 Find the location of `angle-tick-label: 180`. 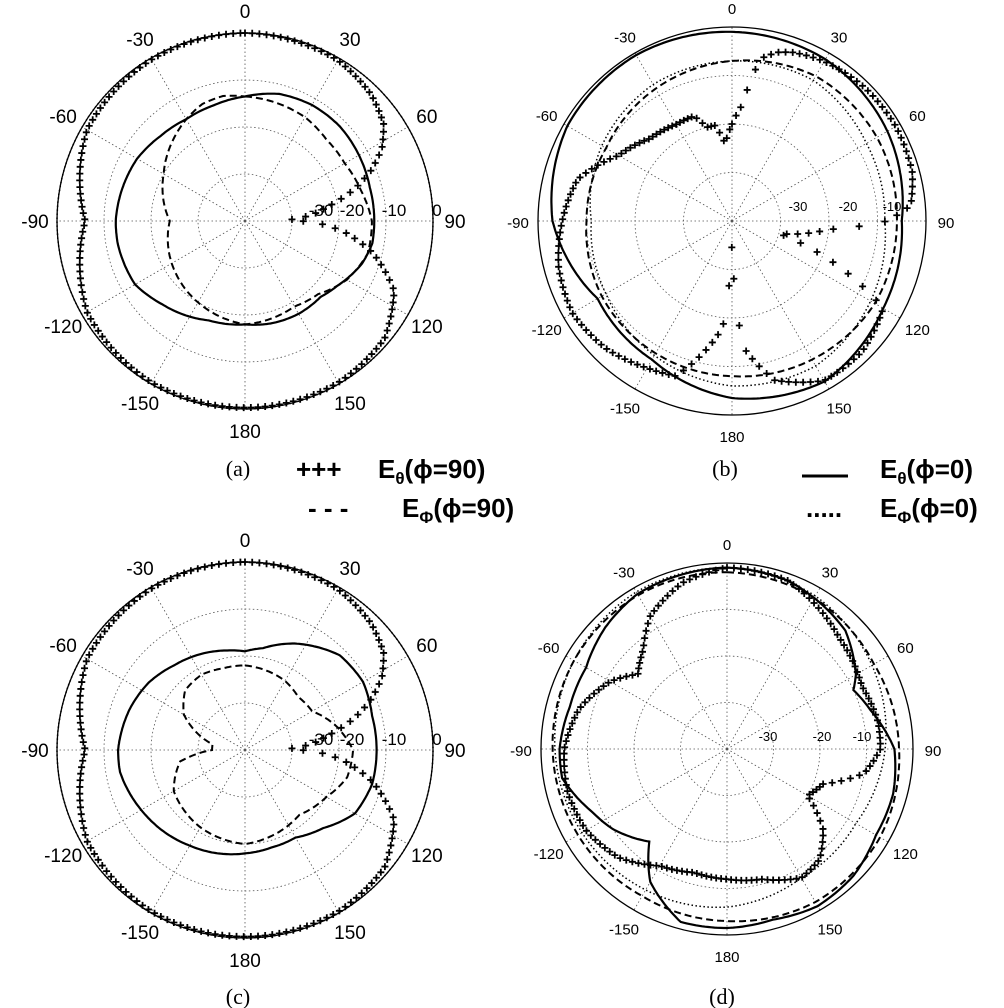

angle-tick-label: 180 is located at coordinates (726, 957).